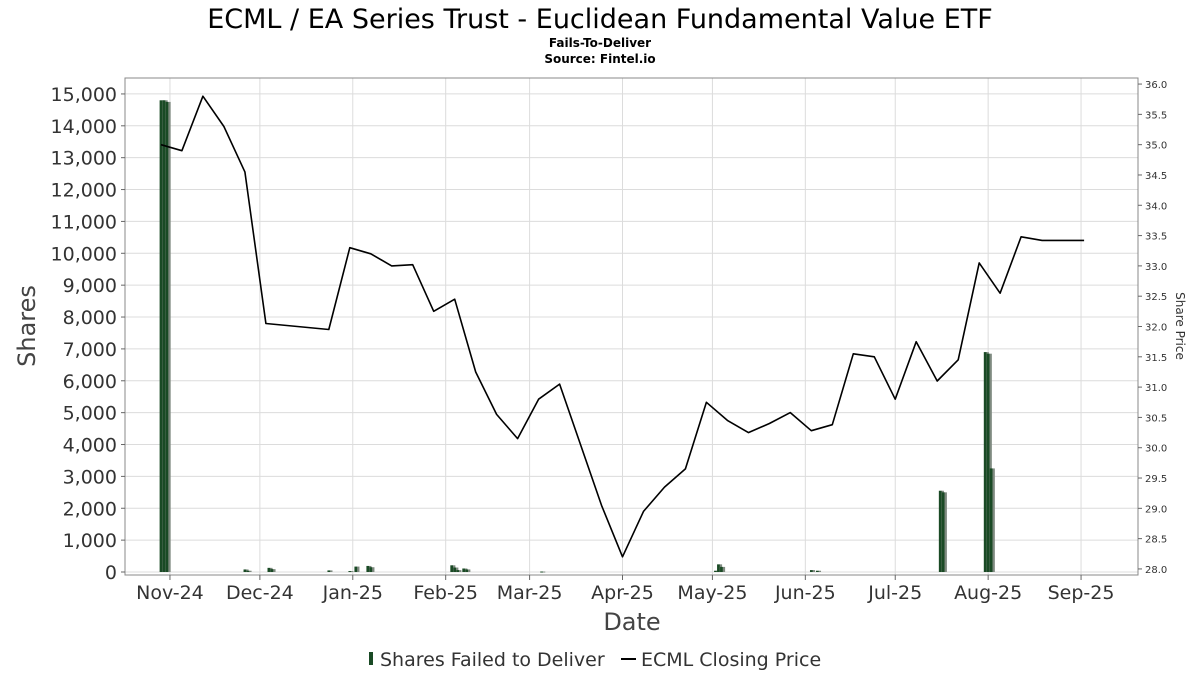  I want to click on y2-tick-label: 29.5, so click(1156, 479).